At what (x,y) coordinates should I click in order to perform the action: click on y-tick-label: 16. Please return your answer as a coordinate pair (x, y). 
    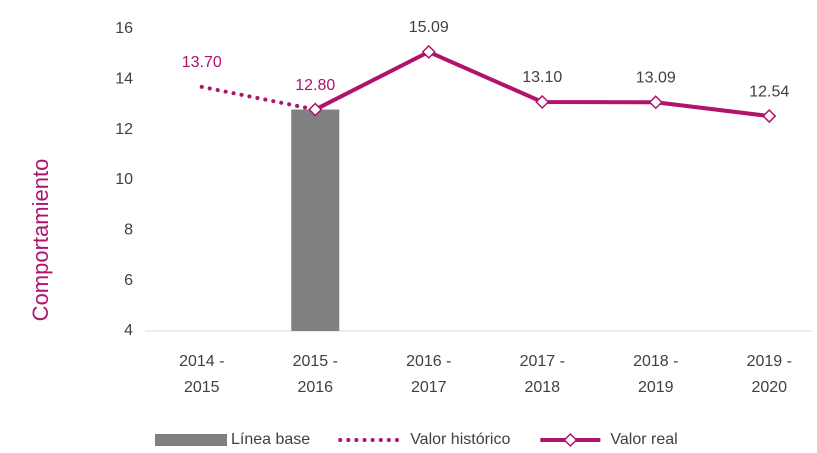
    Looking at the image, I should click on (124, 28).